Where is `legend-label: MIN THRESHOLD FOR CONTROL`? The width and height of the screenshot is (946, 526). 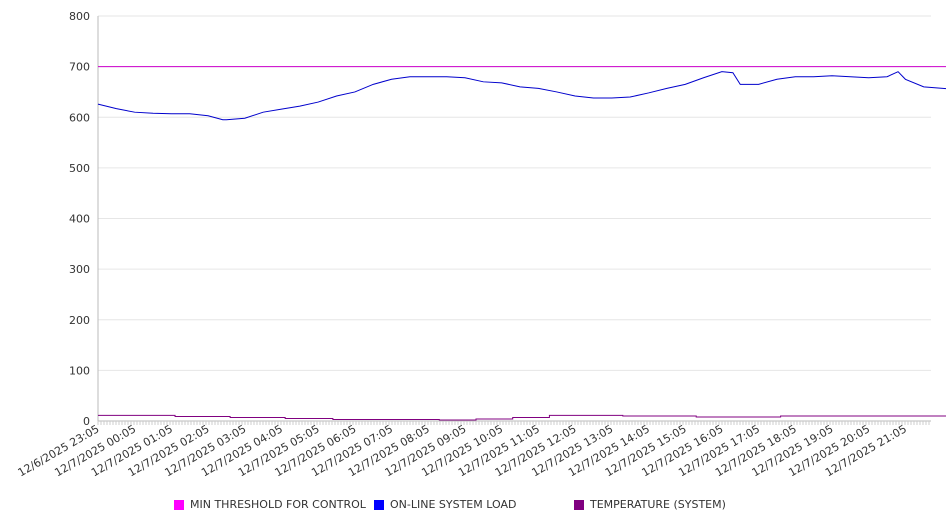
legend-label: MIN THRESHOLD FOR CONTROL is located at coordinates (278, 504).